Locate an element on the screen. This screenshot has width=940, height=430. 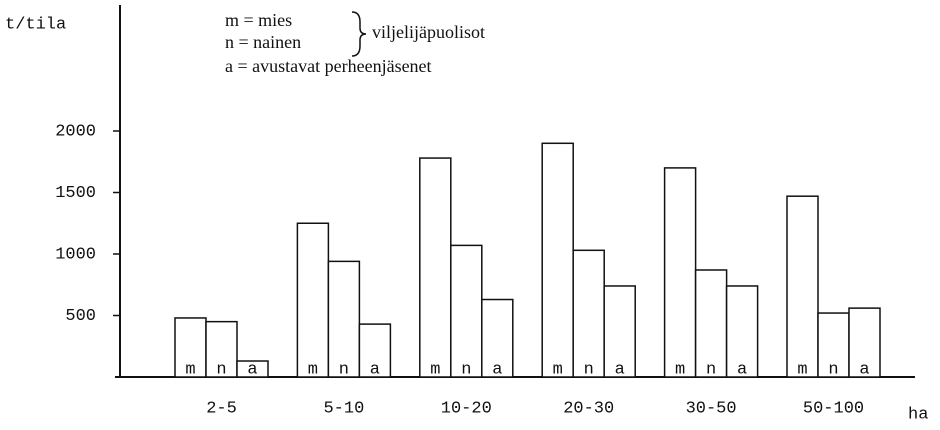
legend-line: n = nainen is located at coordinates (263, 42).